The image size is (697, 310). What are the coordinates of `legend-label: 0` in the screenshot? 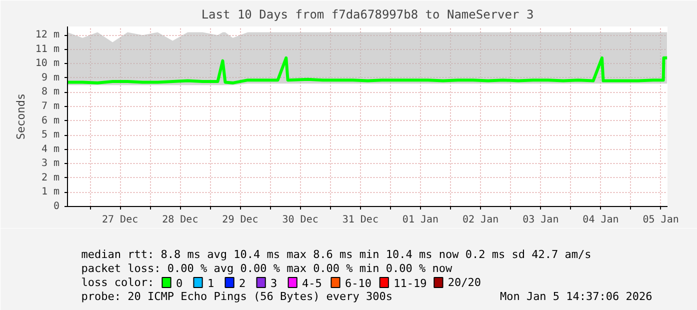 It's located at (179, 283).